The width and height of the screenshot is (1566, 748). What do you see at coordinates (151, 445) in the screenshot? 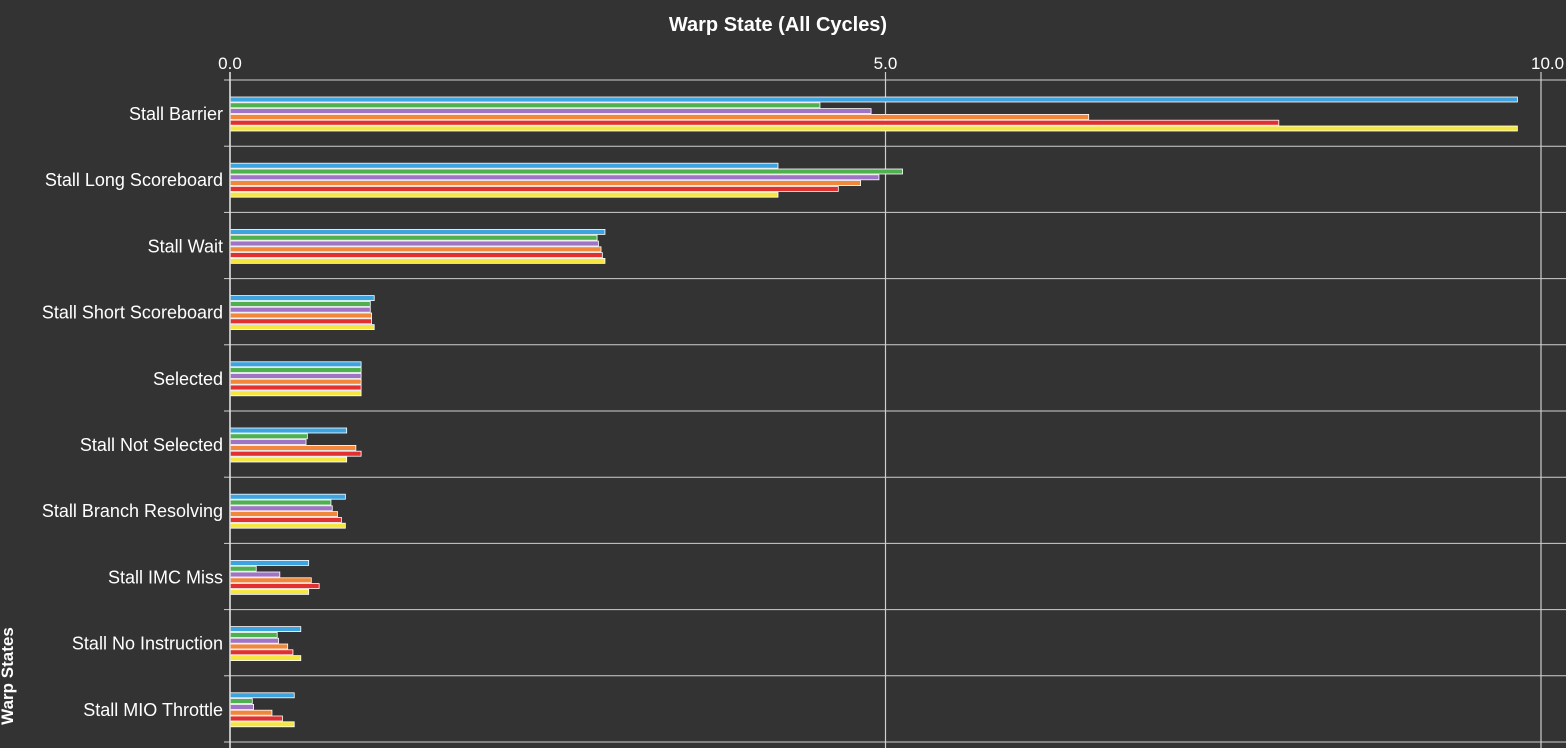
I see `category-label: Stall Not Selected` at bounding box center [151, 445].